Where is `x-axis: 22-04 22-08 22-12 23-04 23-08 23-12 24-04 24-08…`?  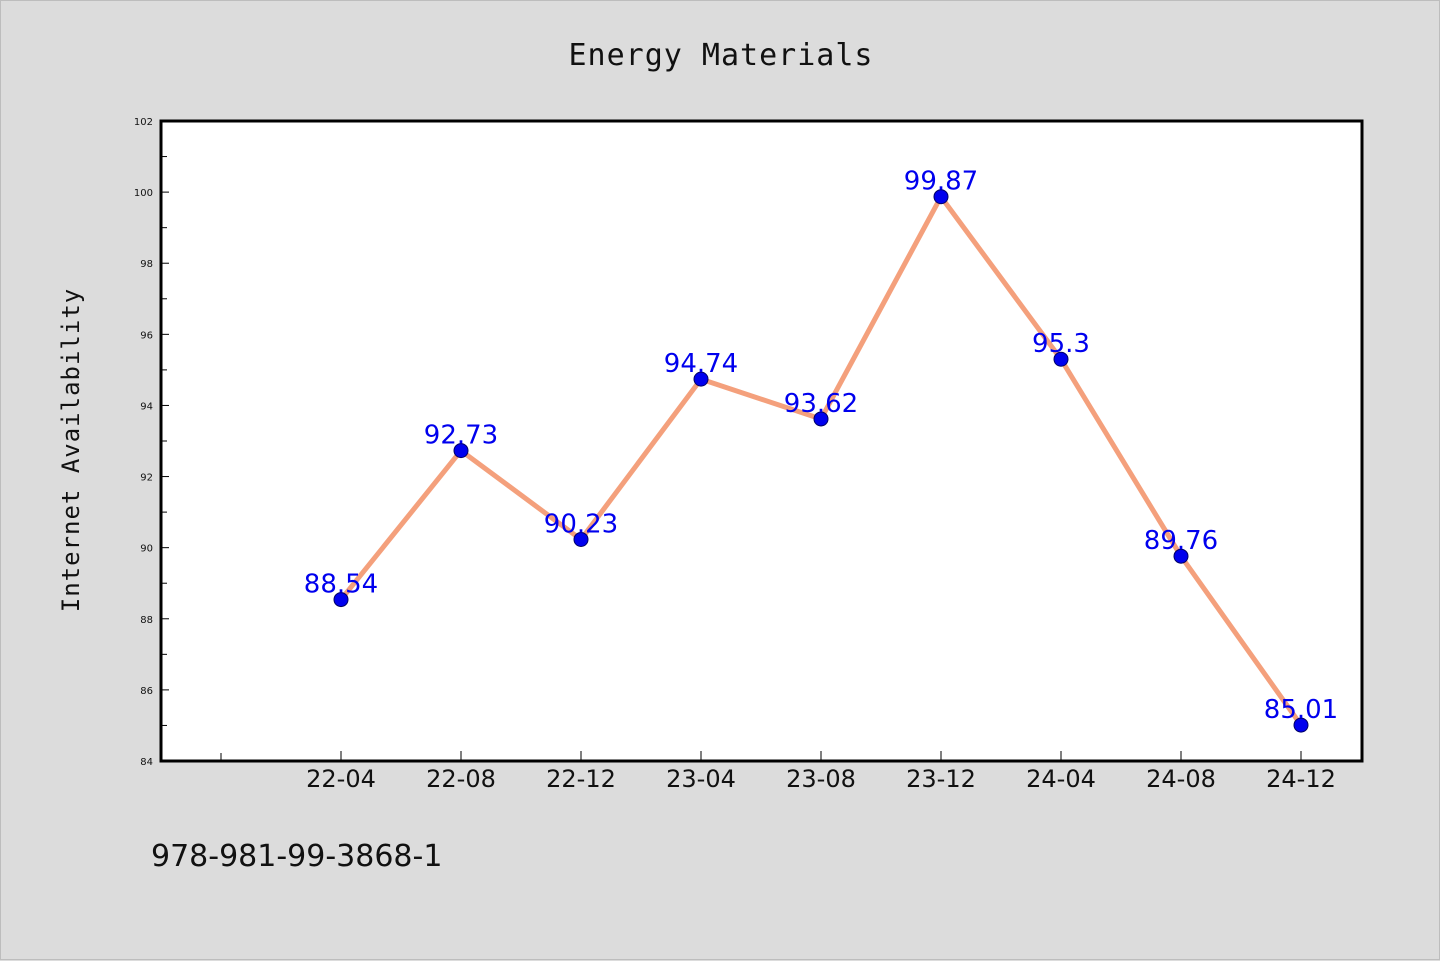 x-axis: 22-04 22-08 22-12 23-04 23-08 23-12 24-04 24-08… is located at coordinates (778, 772).